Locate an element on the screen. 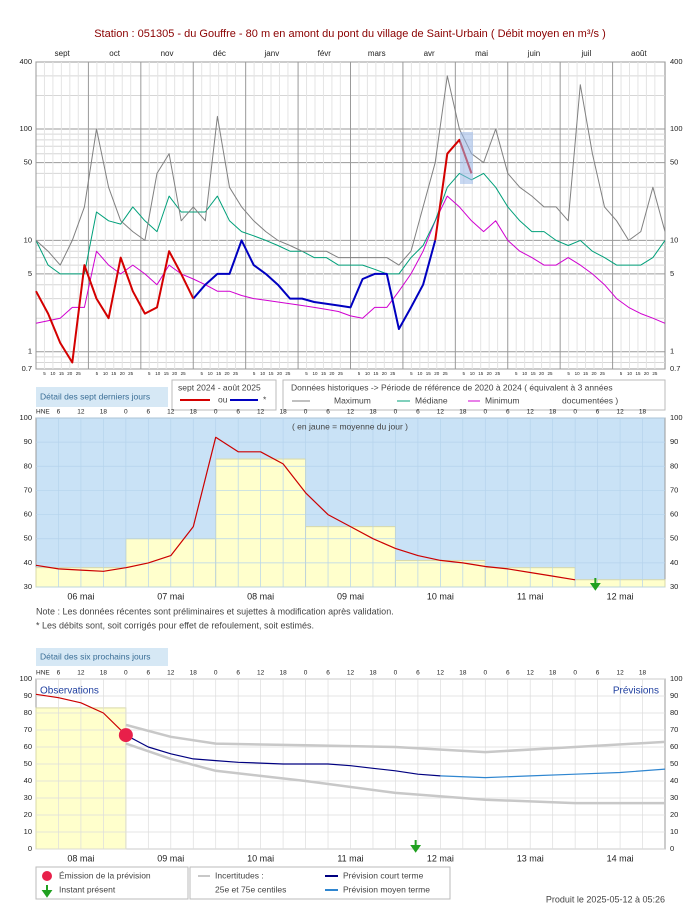  legend-label: 25e et 75e centiles is located at coordinates (250, 889).